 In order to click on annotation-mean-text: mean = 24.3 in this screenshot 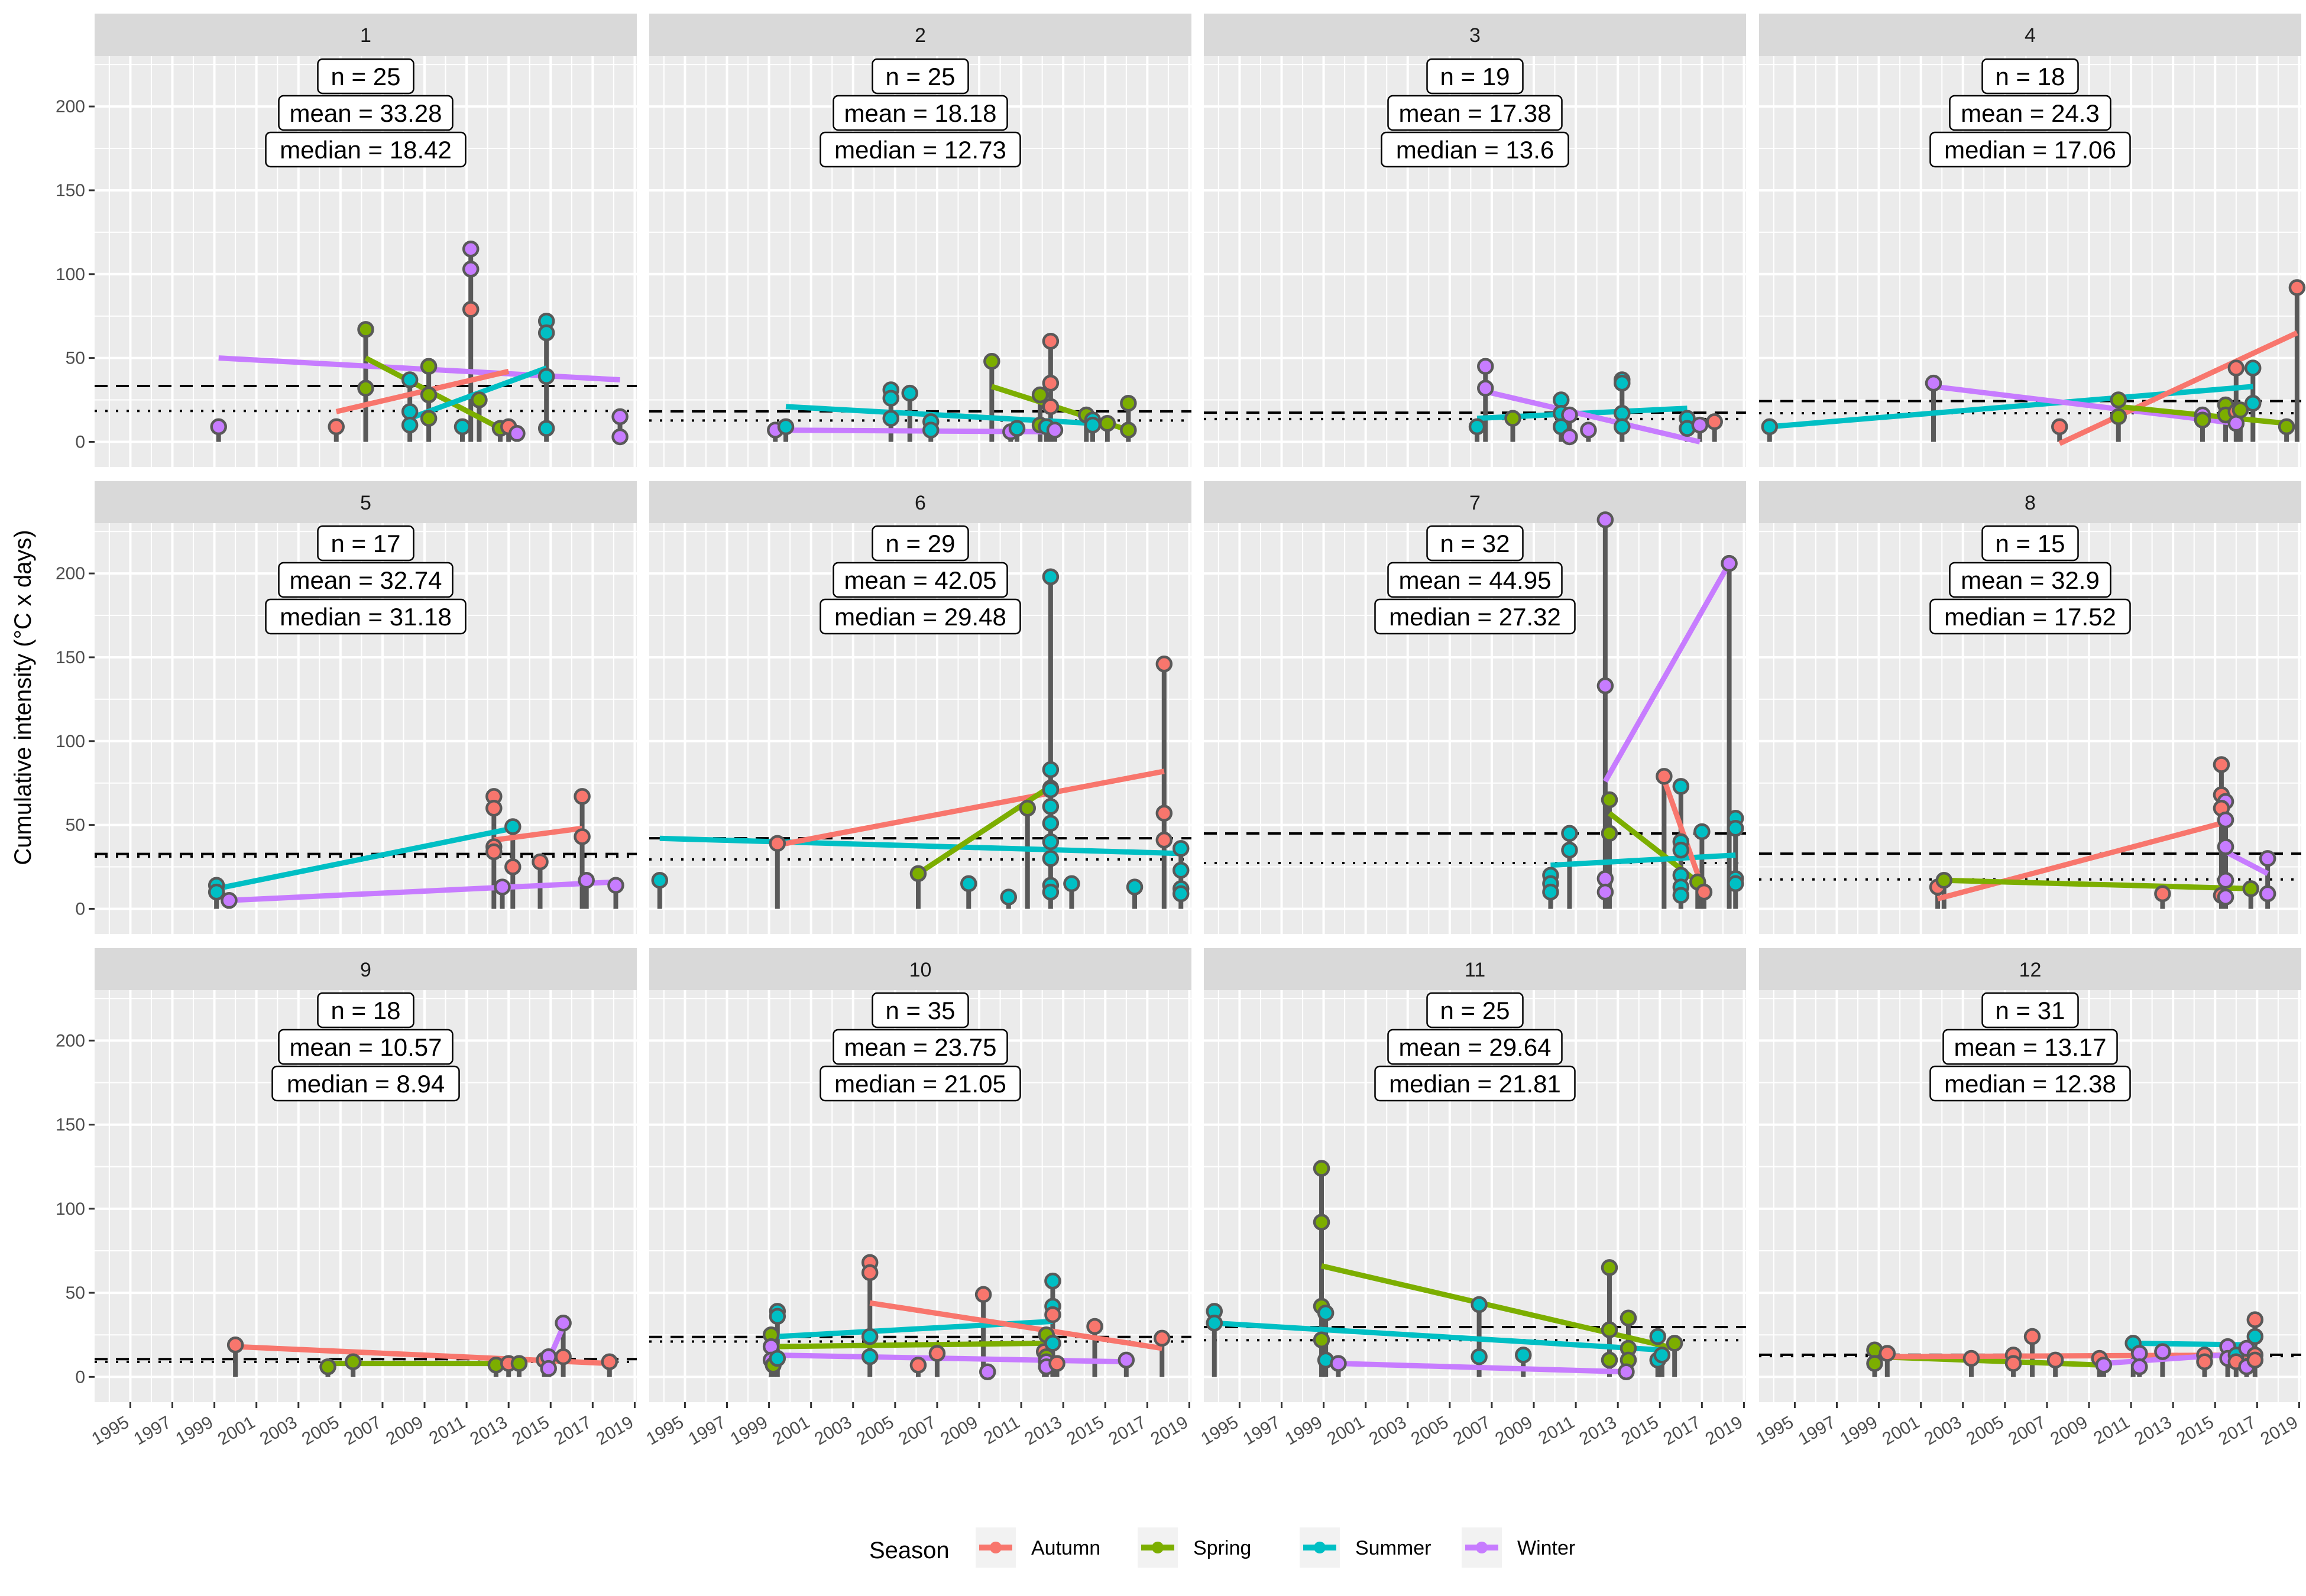, I will do `click(2030, 113)`.